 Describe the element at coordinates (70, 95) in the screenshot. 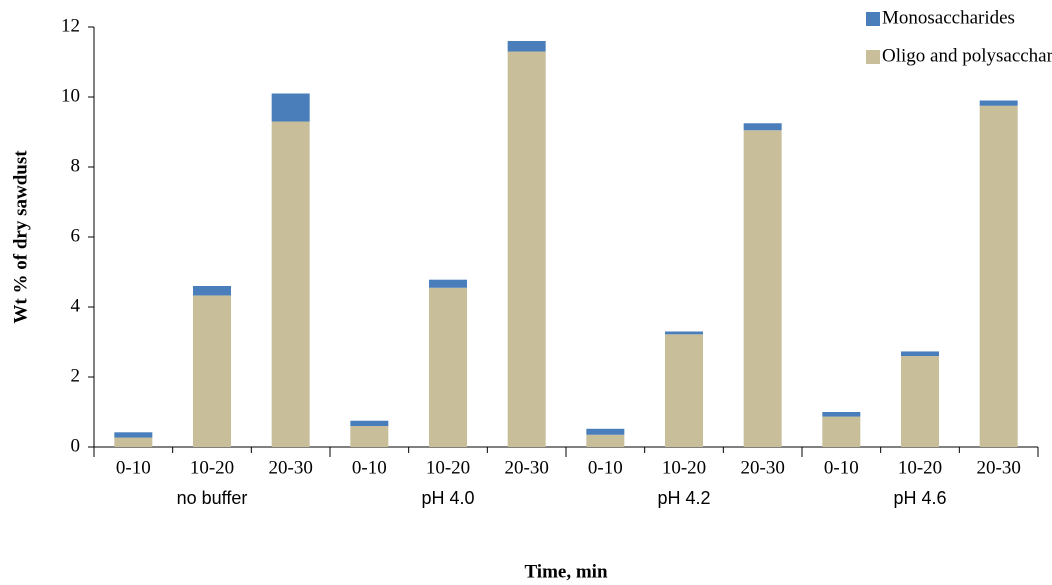

I see `y-tick-label: 10` at that location.